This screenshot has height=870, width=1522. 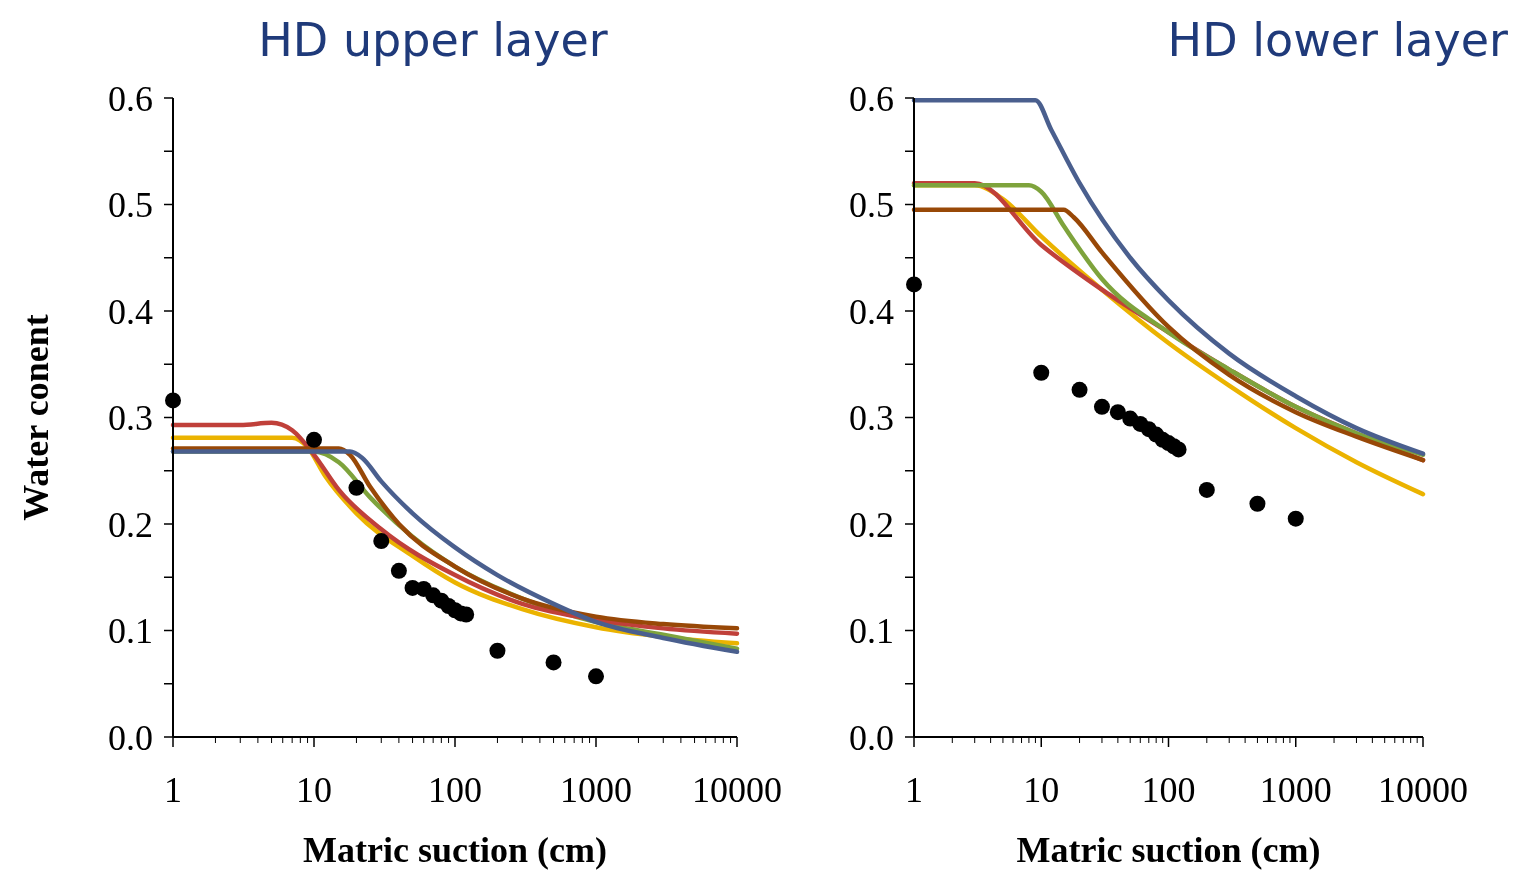 What do you see at coordinates (36, 417) in the screenshot?
I see `y-axis-title: Water conent` at bounding box center [36, 417].